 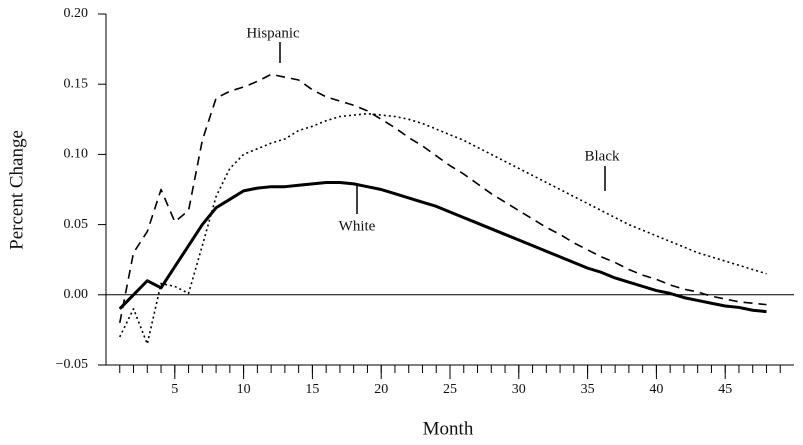 I want to click on x-tick-label: 15, so click(x=312, y=389).